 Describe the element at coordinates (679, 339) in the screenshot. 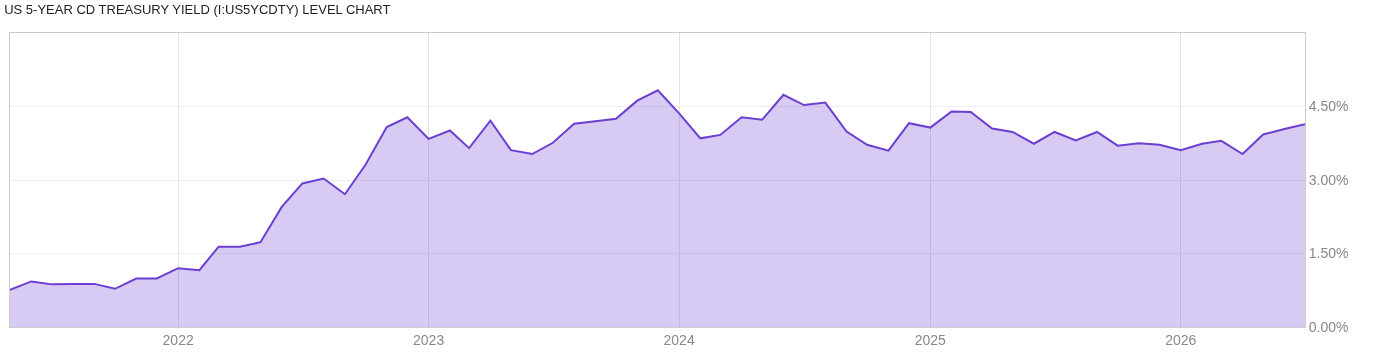

I see `x-tick-label: 2024` at that location.